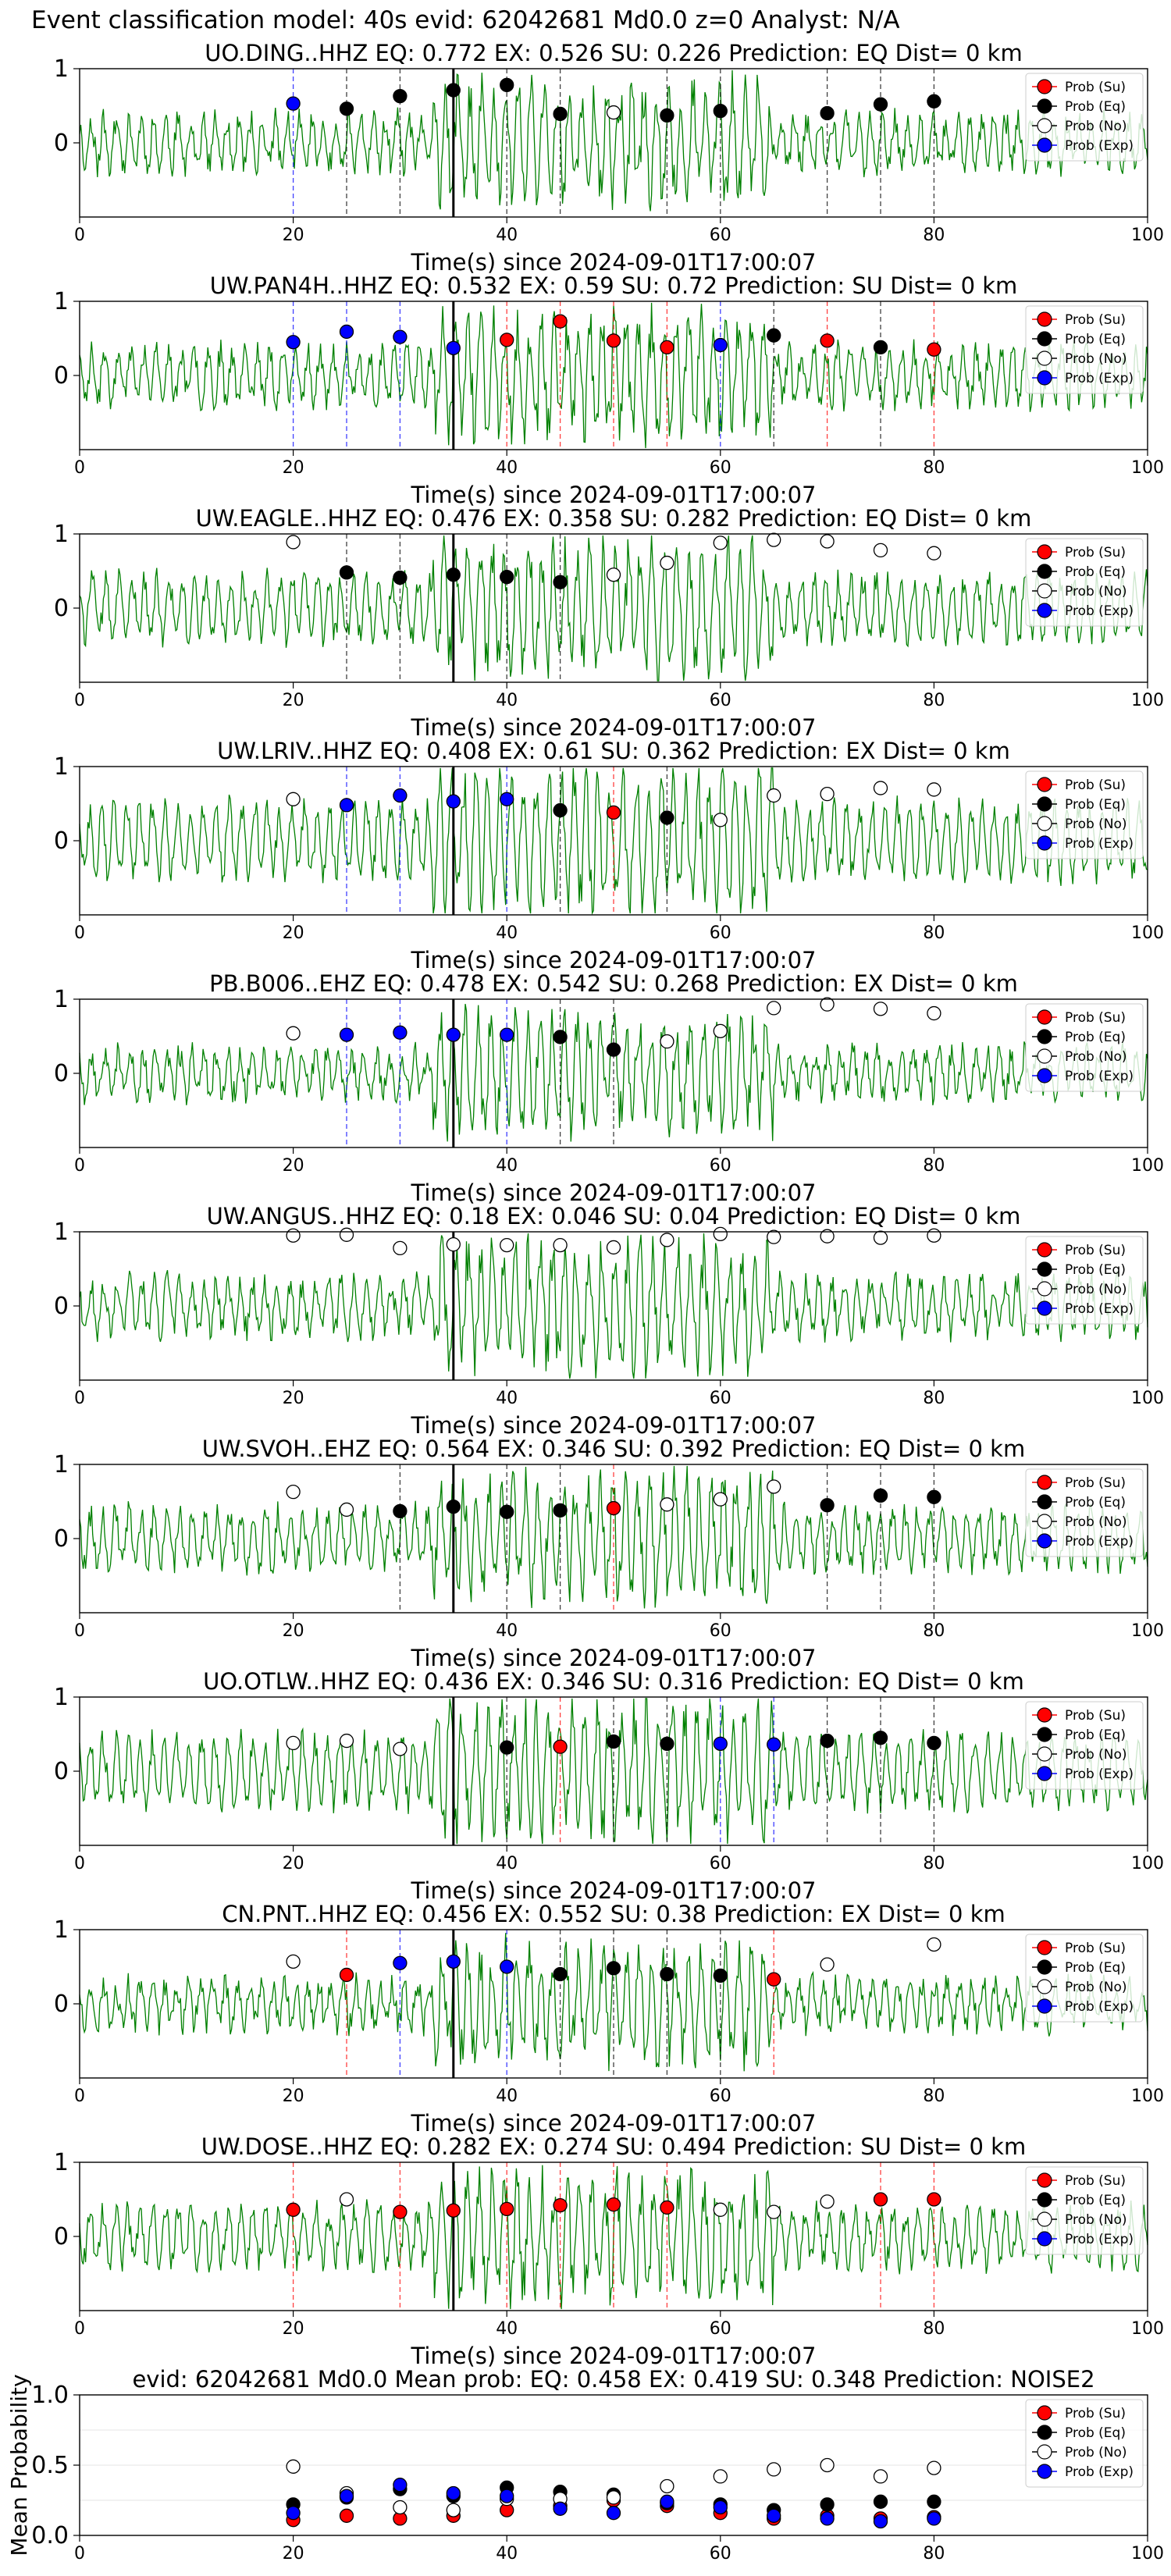 Image resolution: width=1171 pixels, height=2576 pixels. What do you see at coordinates (1099, 1076) in the screenshot?
I see `legend-label-exp: Prob (Exp)` at bounding box center [1099, 1076].